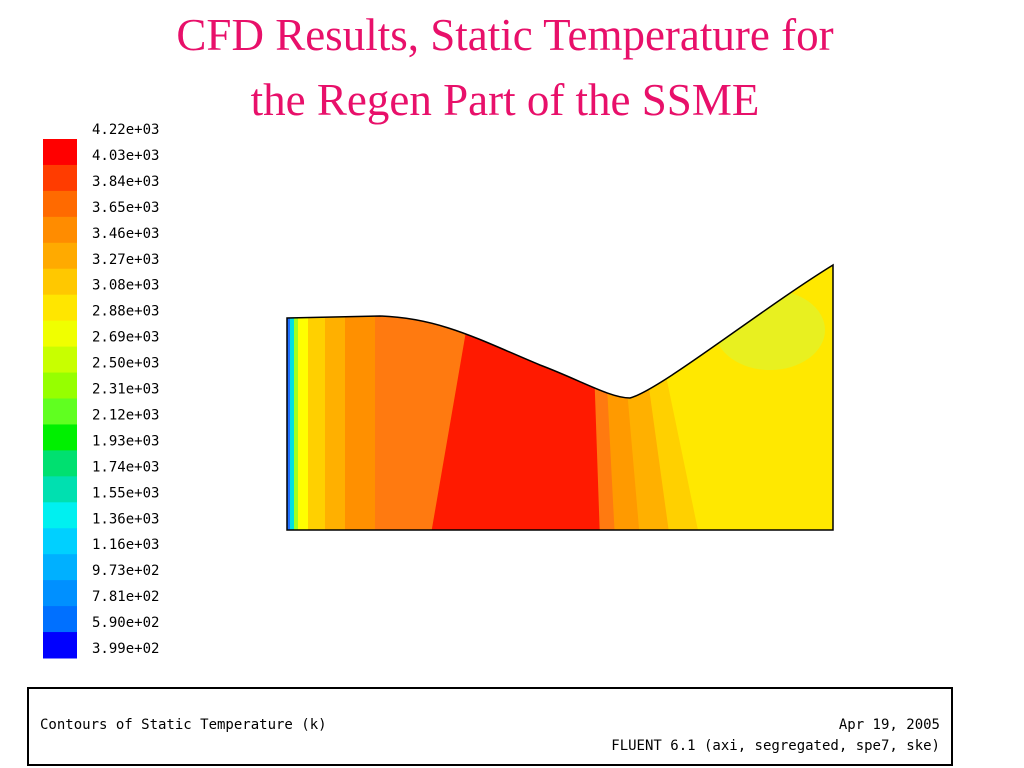 This screenshot has width=1024, height=768. I want to click on colorbar-label: 2.12e+03, so click(125, 415).